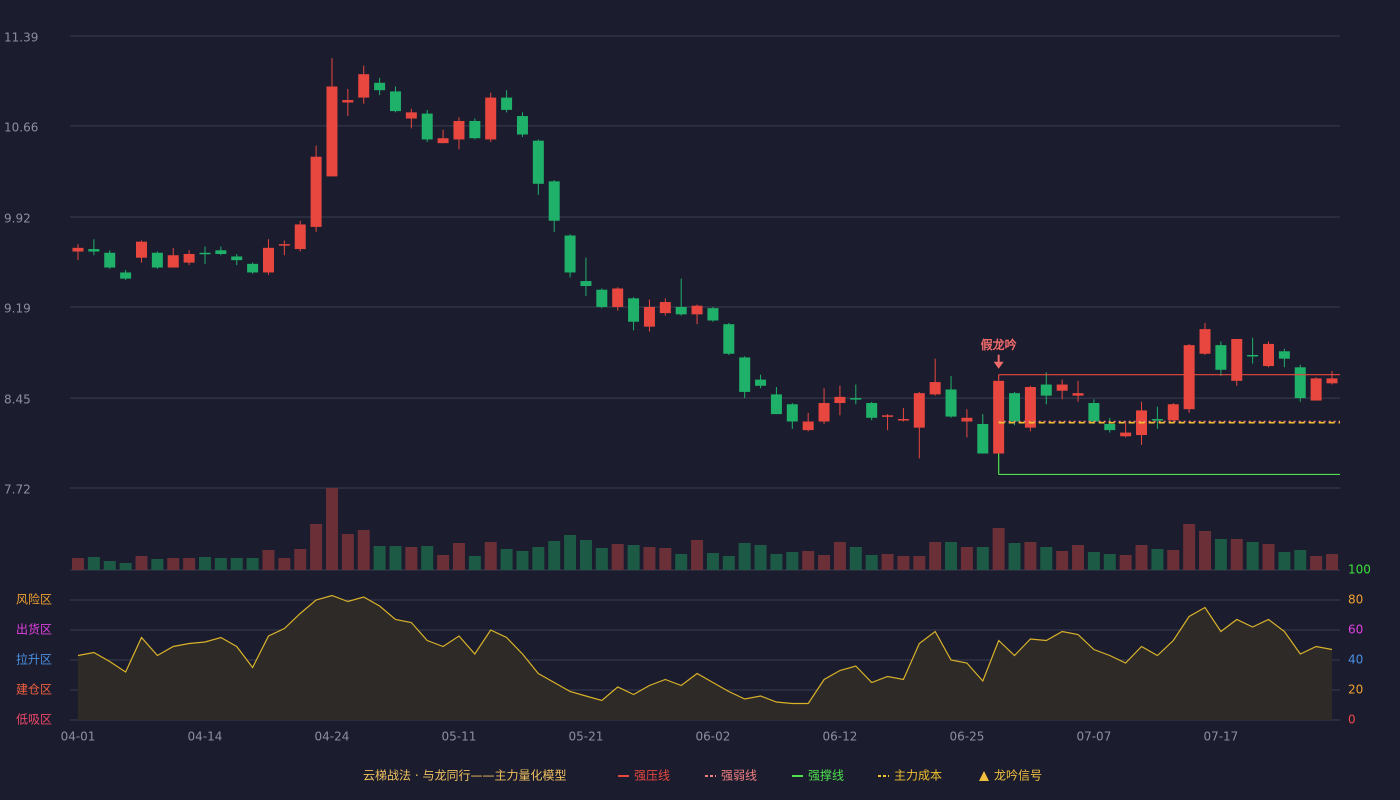 The image size is (1400, 800). What do you see at coordinates (17, 219) in the screenshot?
I see `y-tick-label: 9.92` at bounding box center [17, 219].